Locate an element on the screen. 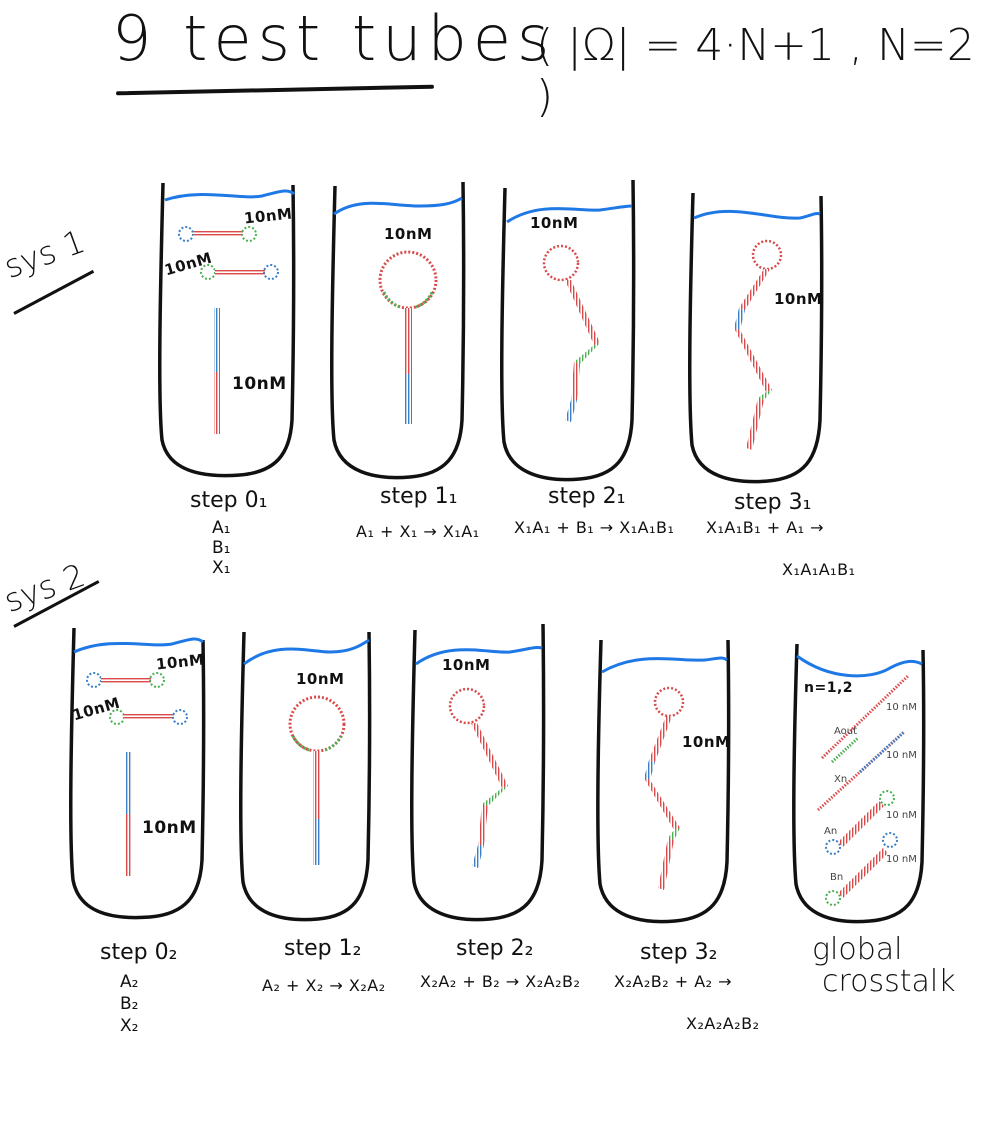 The image size is (1000, 1122). step-title: step 0₂ is located at coordinates (139, 952).